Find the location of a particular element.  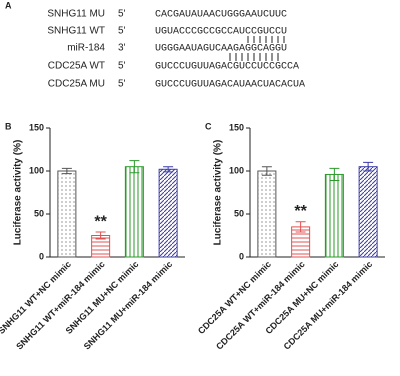

sequence-name: CDC25A MU is located at coordinates (76, 84).